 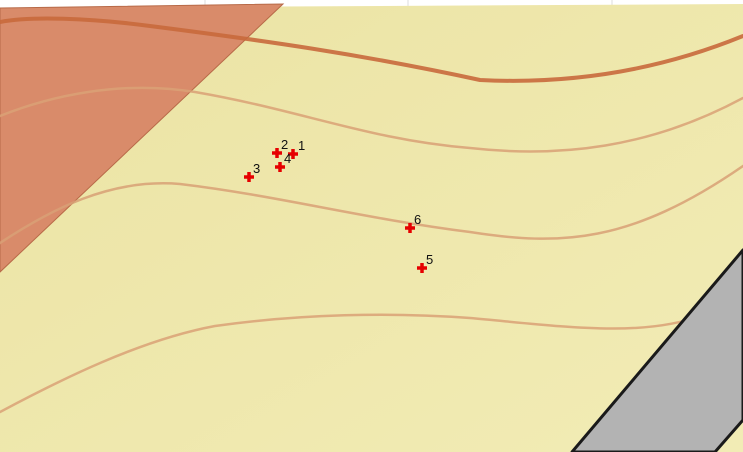 What do you see at coordinates (284, 144) in the screenshot?
I see `point-label: 2` at bounding box center [284, 144].